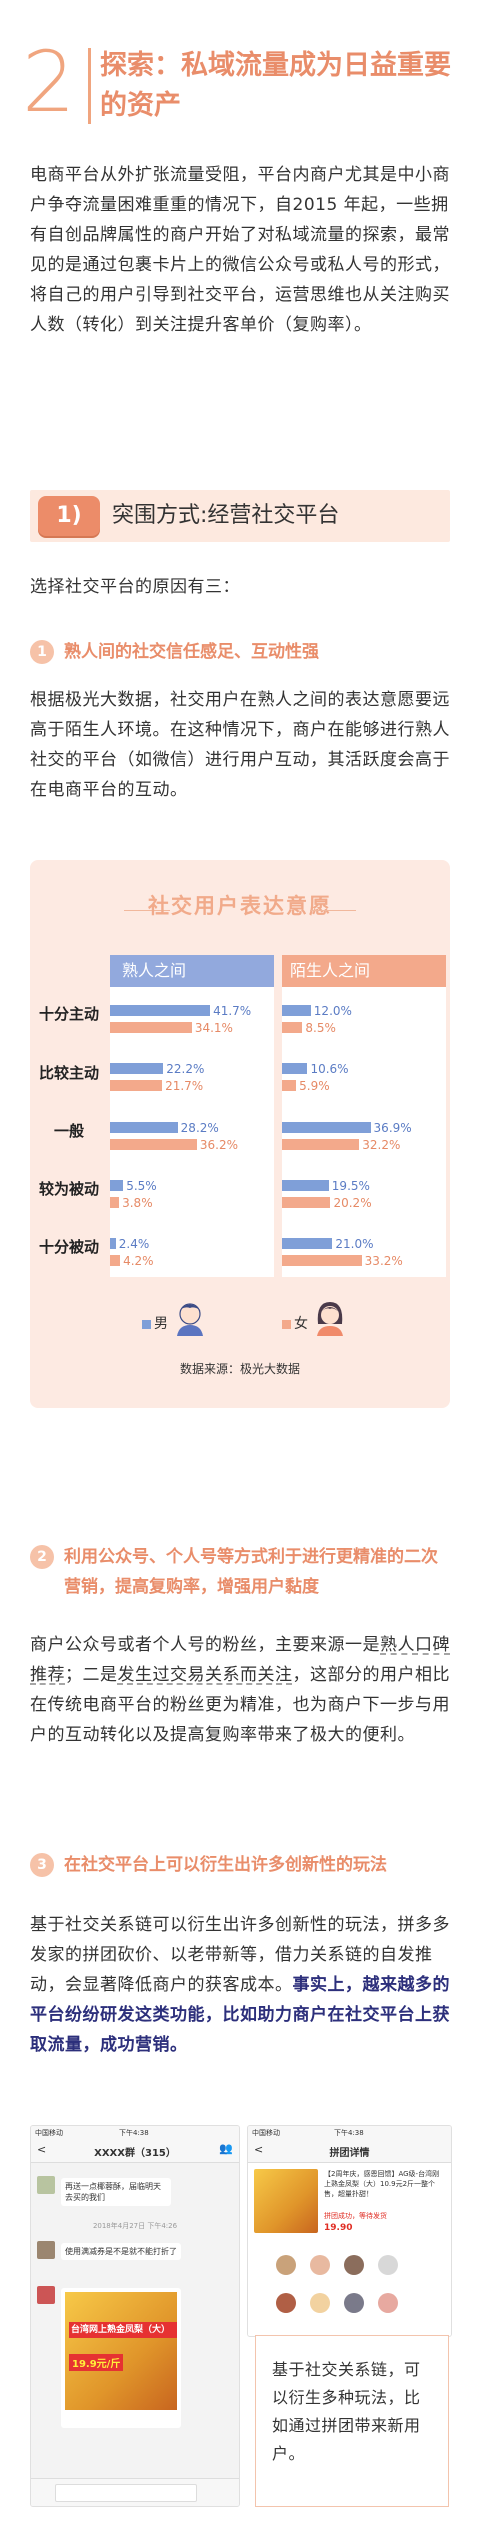 The height and width of the screenshot is (2523, 480). Describe the element at coordinates (213, 1028) in the screenshot. I see `bar-value-label: 34.1%` at that location.